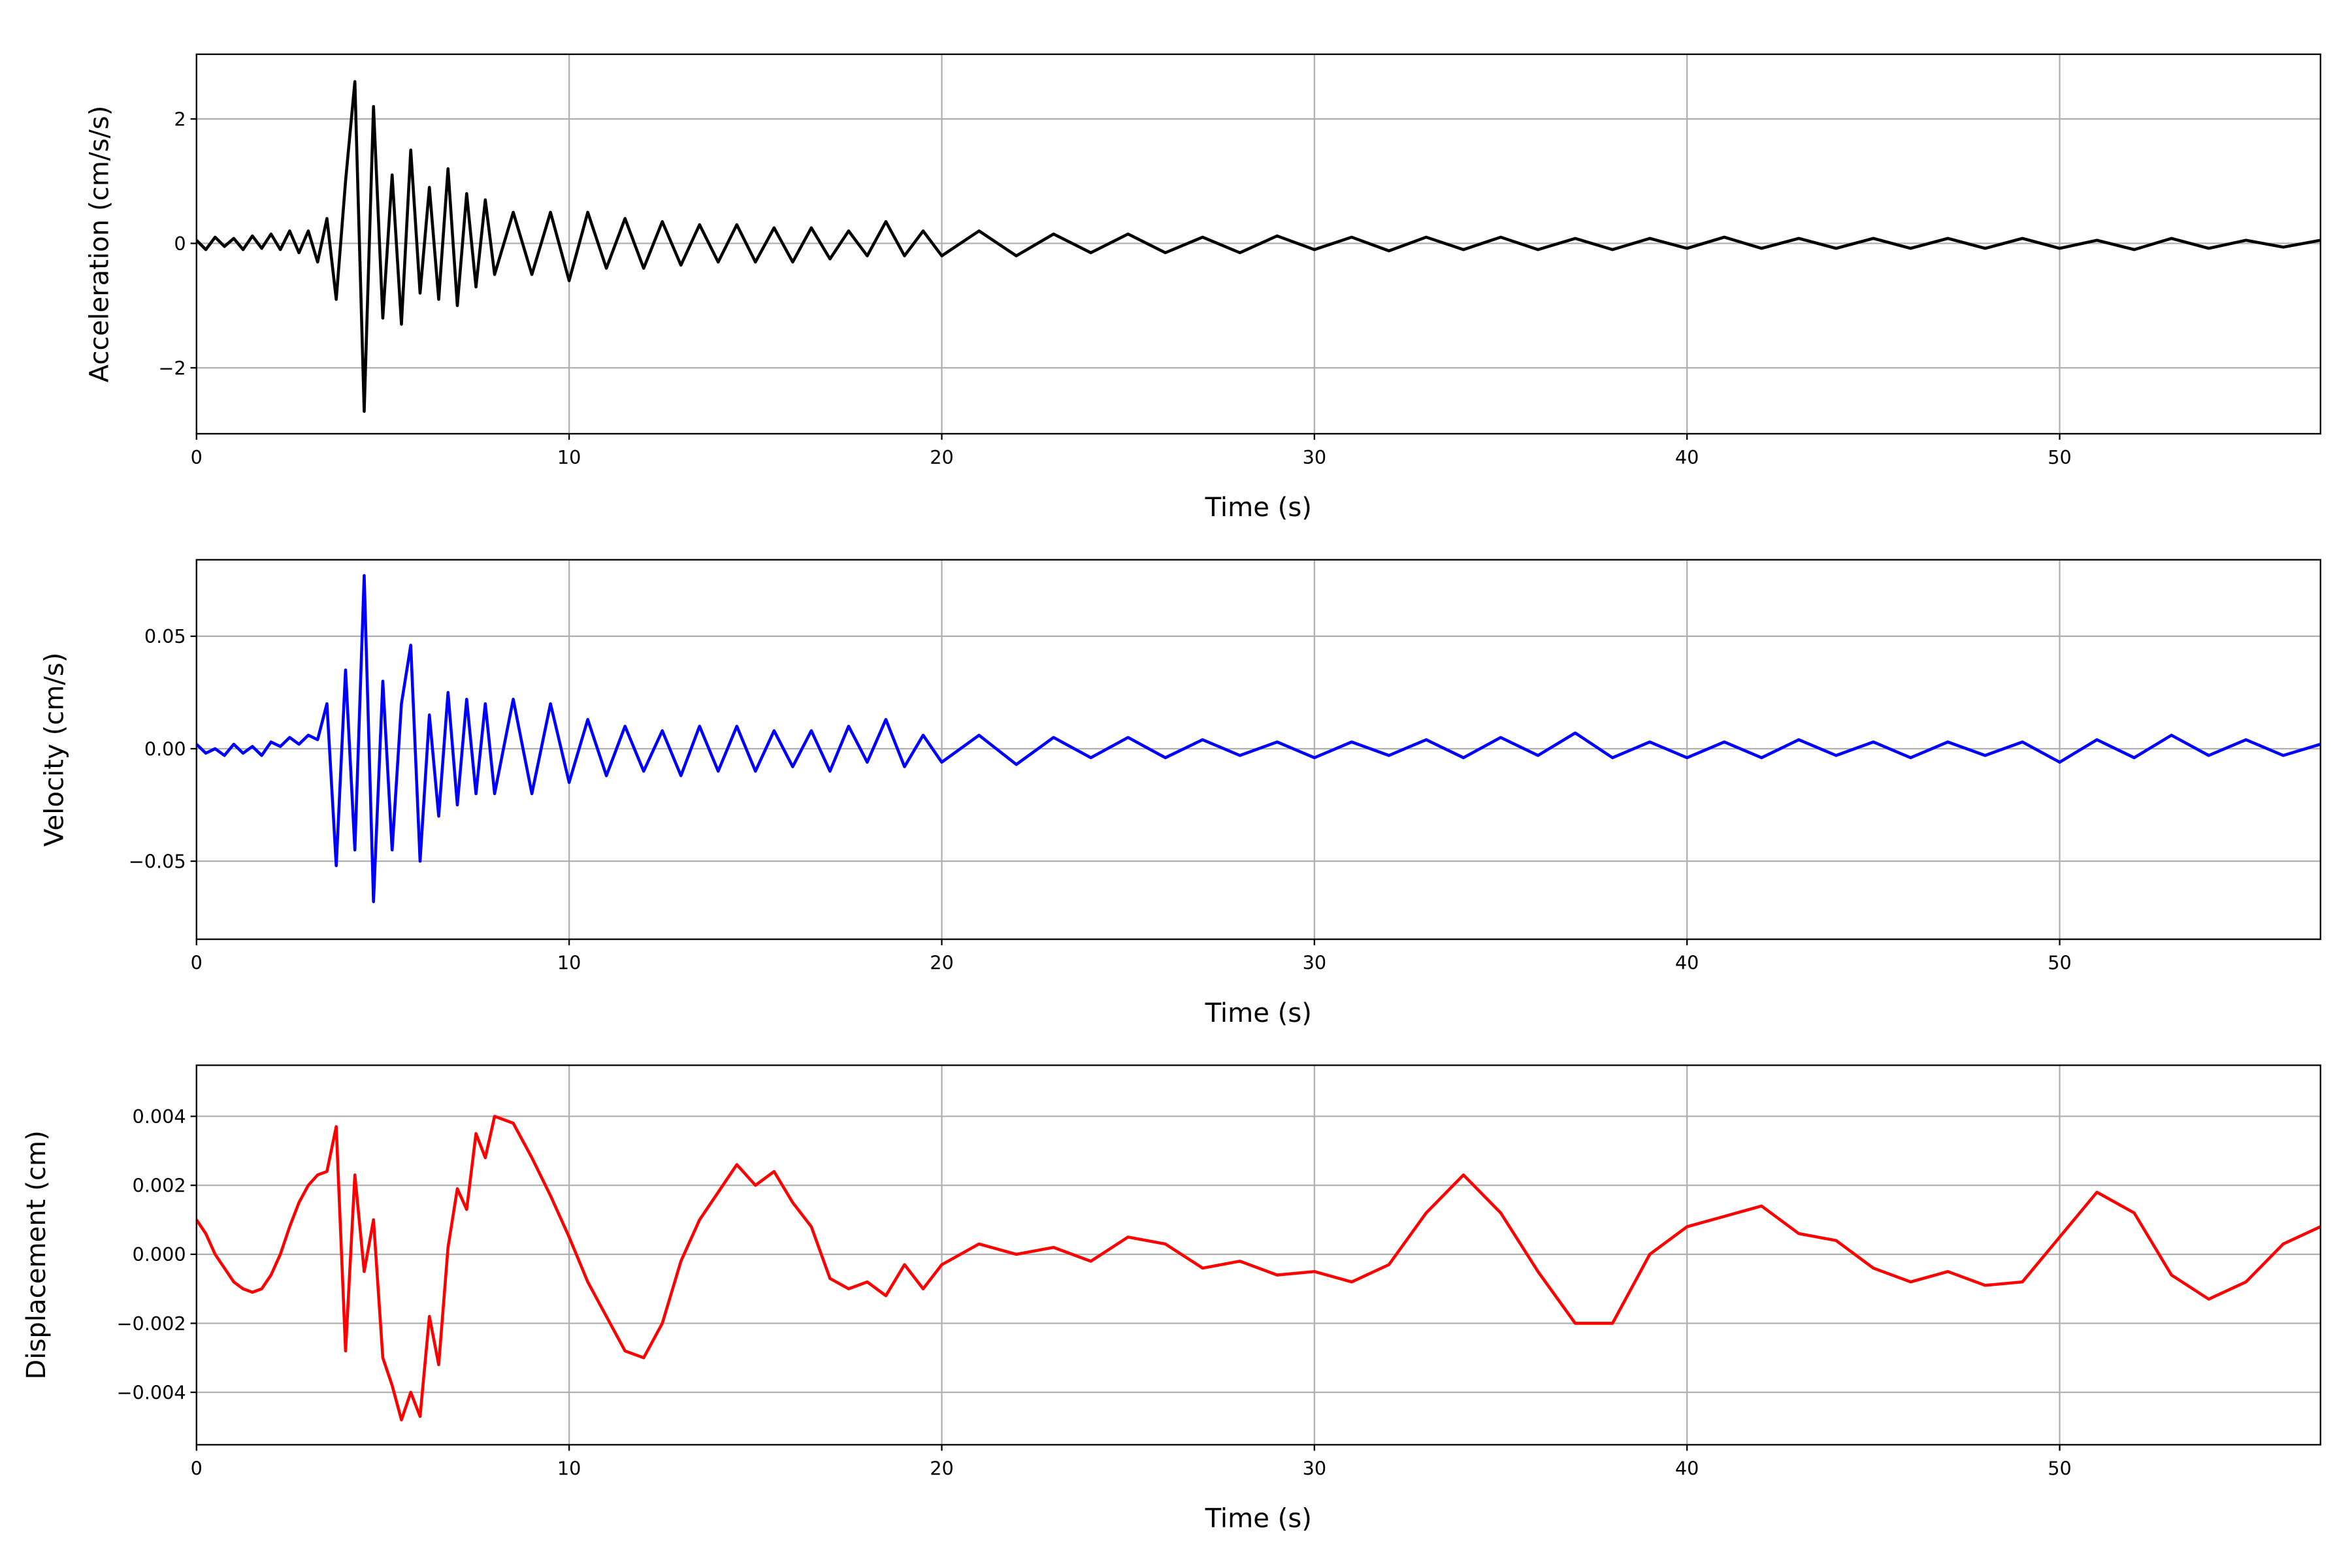  What do you see at coordinates (165, 749) in the screenshot?
I see `y-tick-label: 0.00` at bounding box center [165, 749].